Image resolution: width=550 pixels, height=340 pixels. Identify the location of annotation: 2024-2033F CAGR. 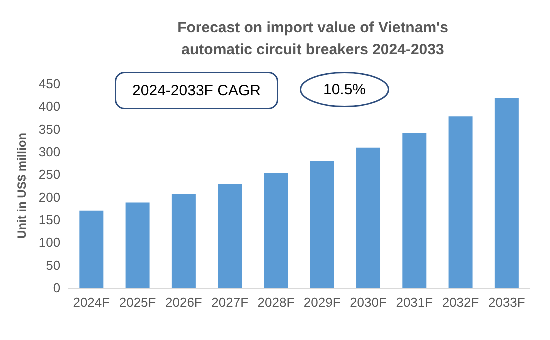
(197, 91).